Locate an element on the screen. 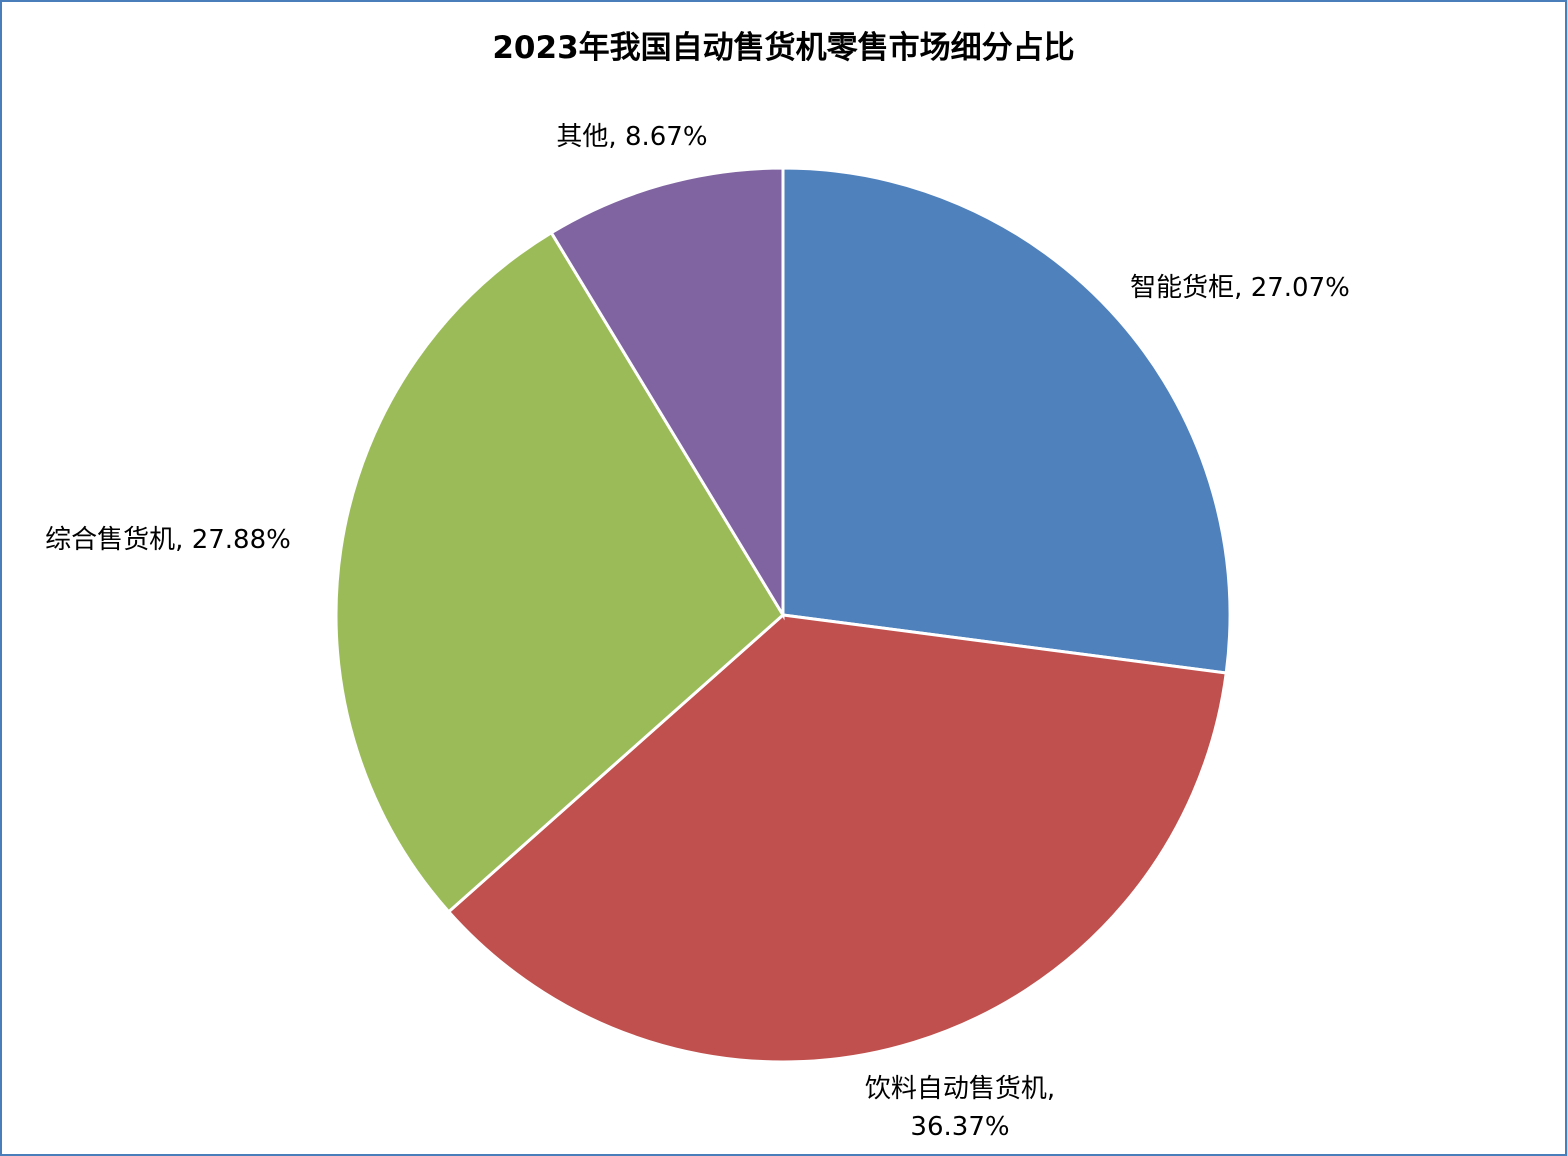 This screenshot has width=1567, height=1156. chart-title: 2023年我国自动售货机零售市场细分占比 is located at coordinates (783, 48).